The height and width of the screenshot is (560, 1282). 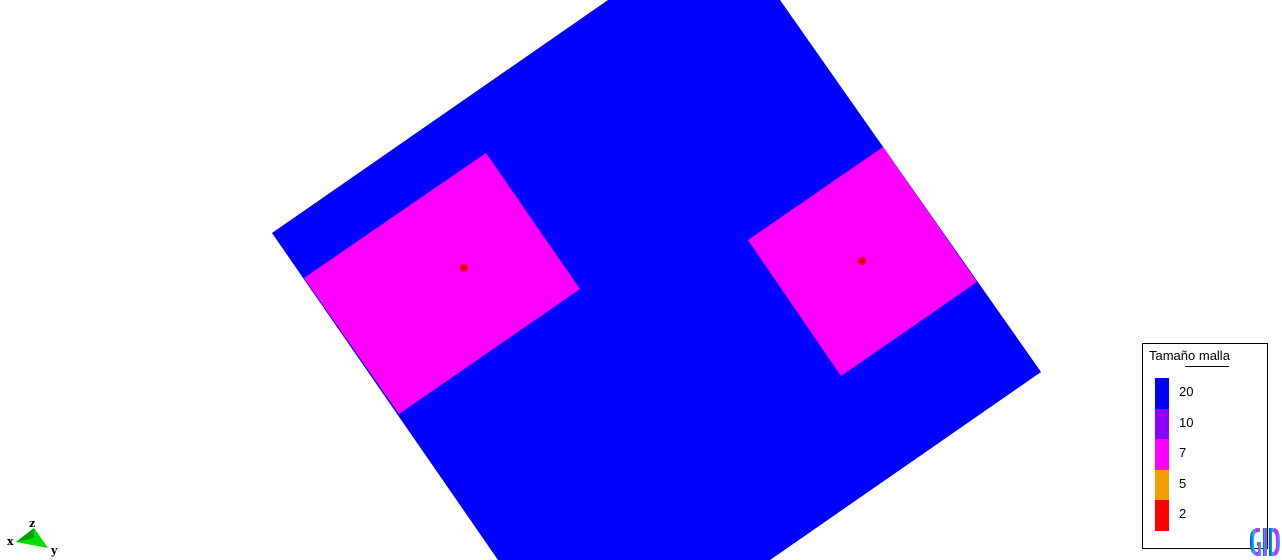 I want to click on legend-label-10: 10, so click(x=1186, y=422).